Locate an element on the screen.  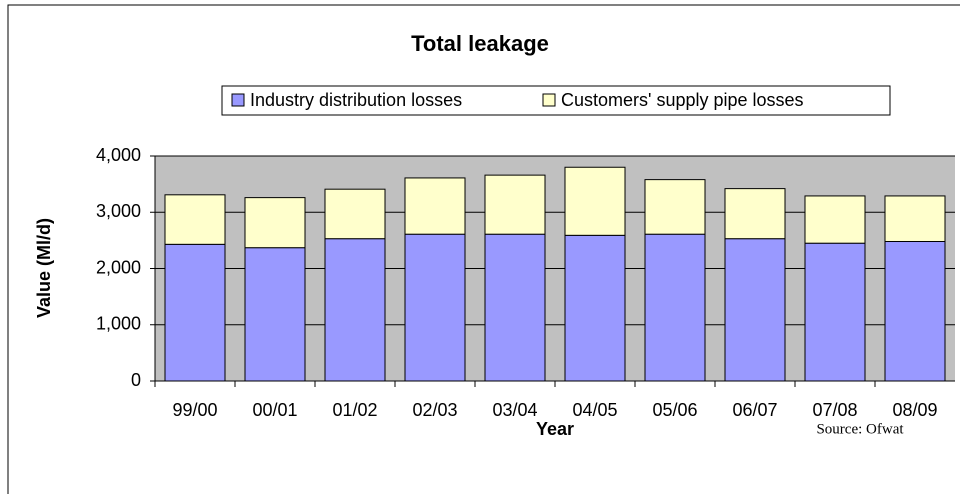
legend-label: Customers' supply pipe losses is located at coordinates (682, 100).